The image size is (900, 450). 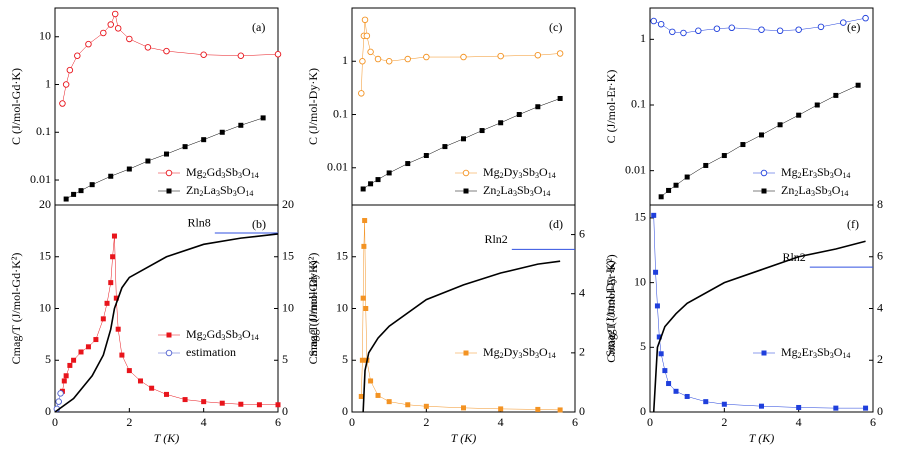 What do you see at coordinates (853, 224) in the screenshot?
I see `panel-label: (f)` at bounding box center [853, 224].